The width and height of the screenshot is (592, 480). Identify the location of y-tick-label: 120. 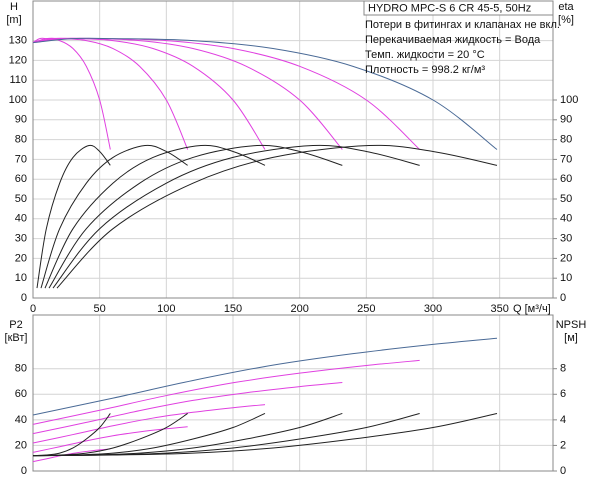
(18, 60).